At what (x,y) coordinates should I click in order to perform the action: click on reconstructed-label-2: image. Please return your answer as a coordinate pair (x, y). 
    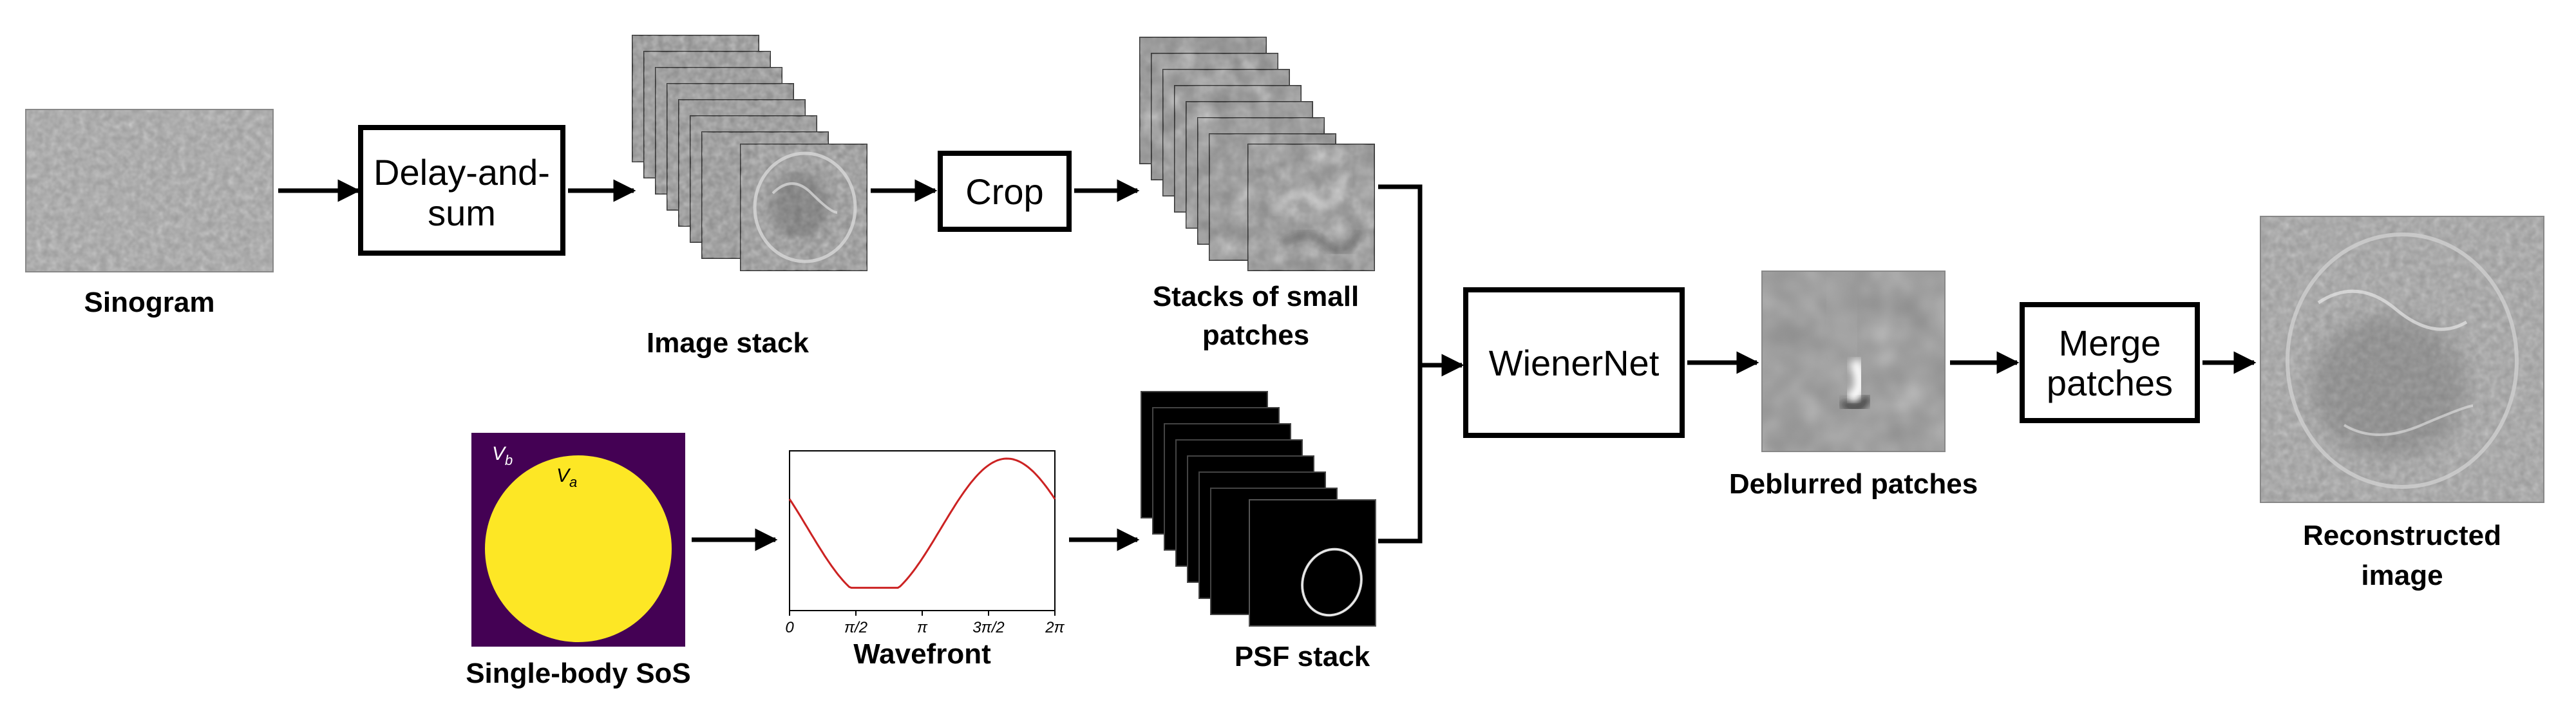
    Looking at the image, I should click on (2402, 575).